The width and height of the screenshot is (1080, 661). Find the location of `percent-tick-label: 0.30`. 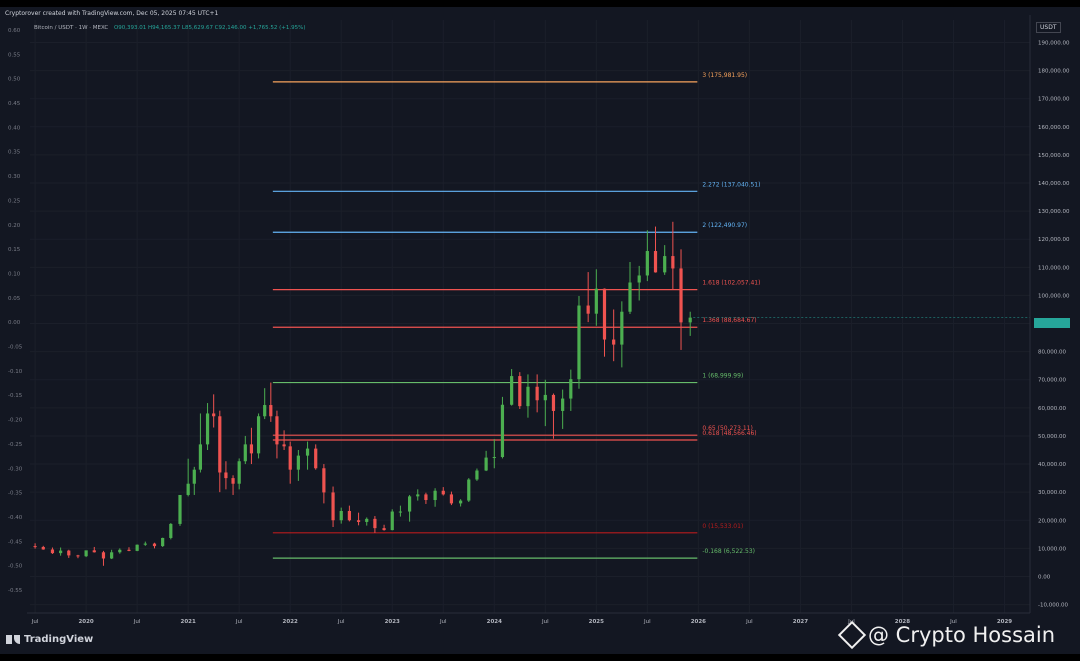

percent-tick-label: 0.30 is located at coordinates (14, 177).